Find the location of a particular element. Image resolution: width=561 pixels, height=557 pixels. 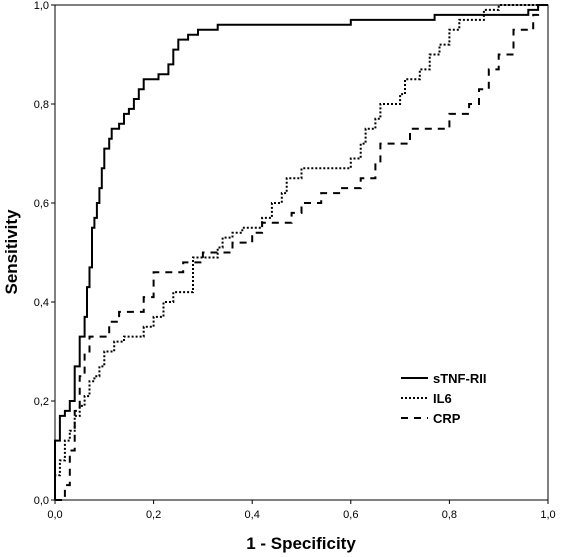

y-axis-title: Sensitivity is located at coordinates (11, 252).